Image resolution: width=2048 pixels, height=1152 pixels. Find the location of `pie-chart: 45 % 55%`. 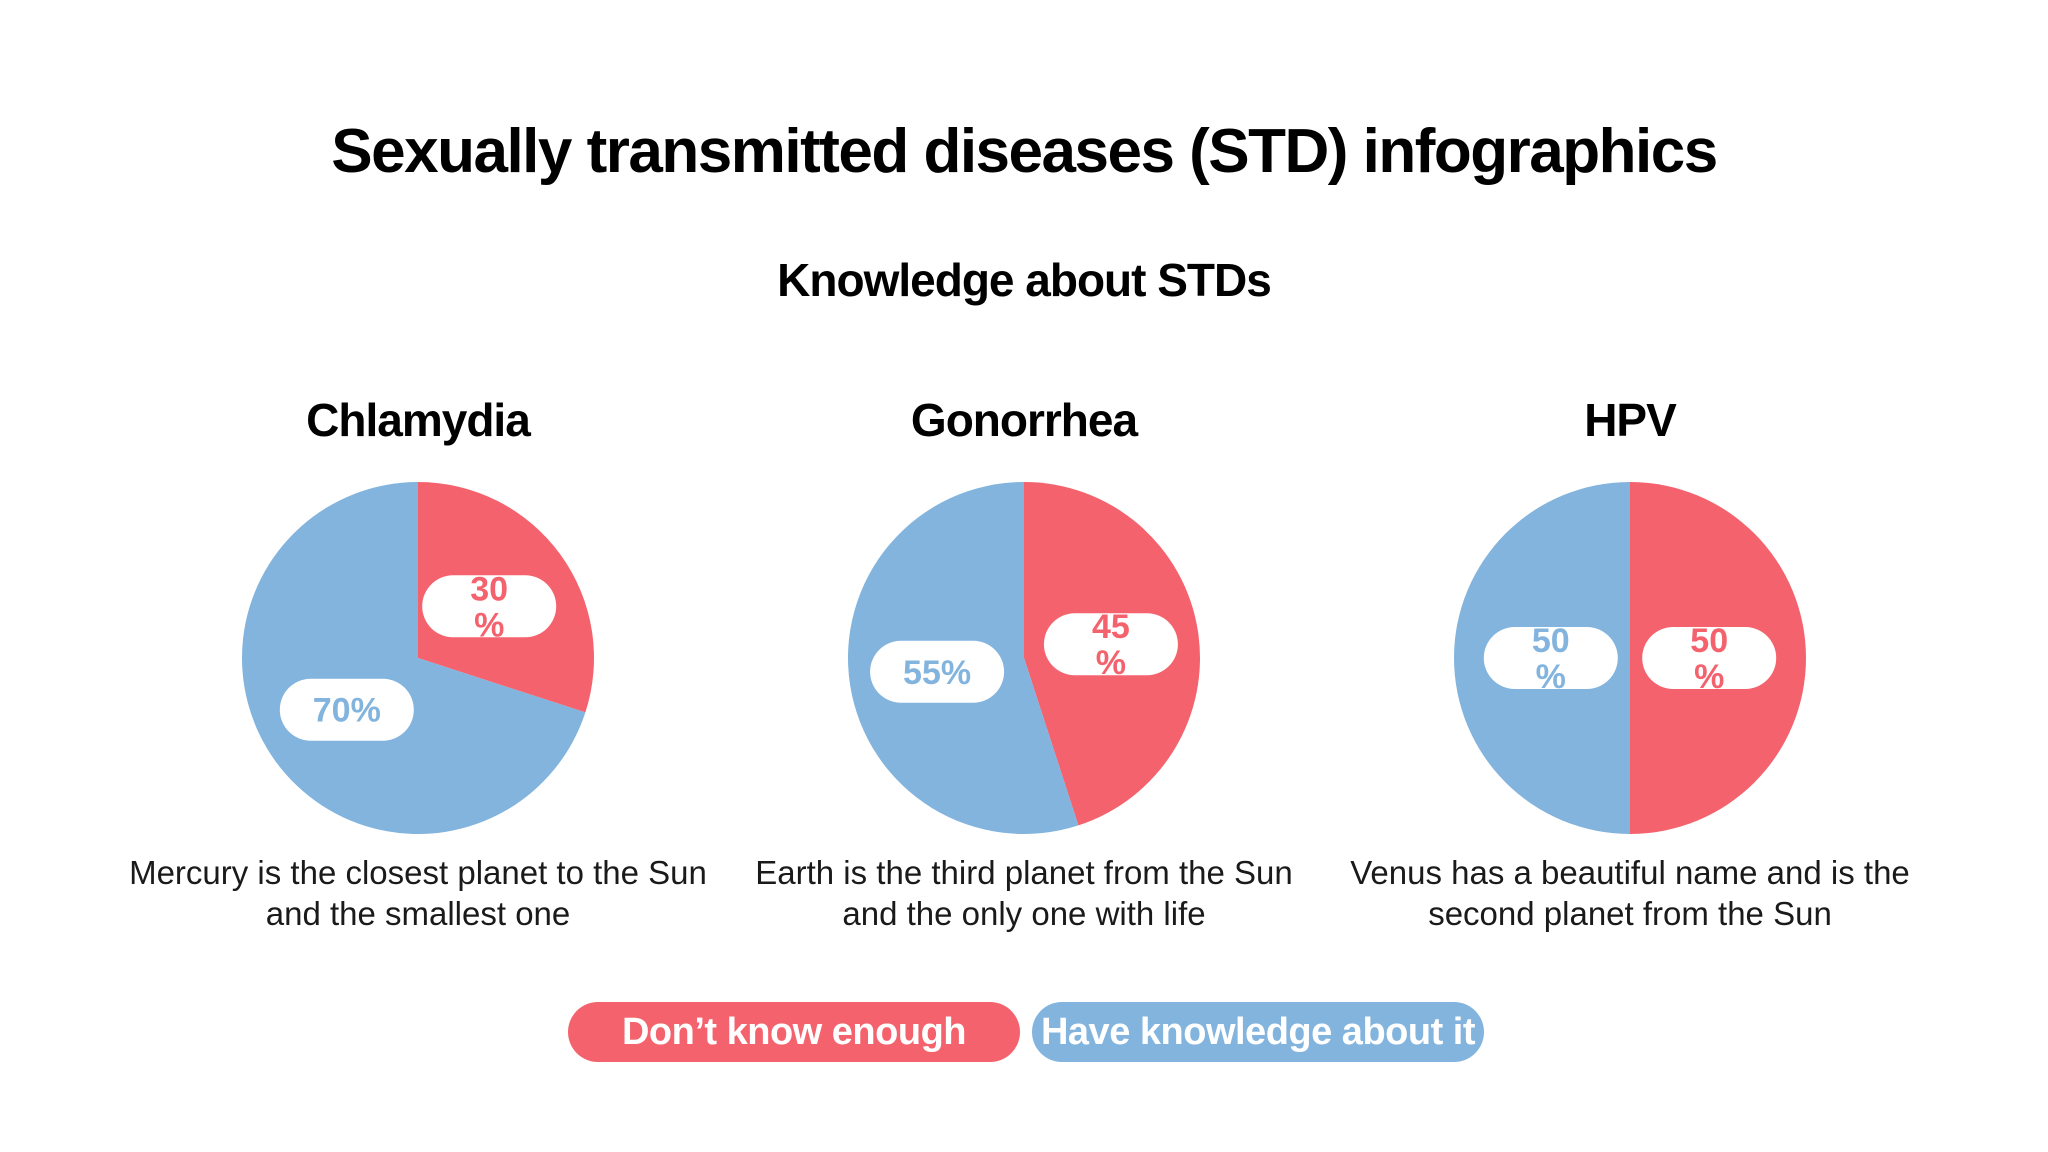

pie-chart: 45 % 55% is located at coordinates (1024, 658).